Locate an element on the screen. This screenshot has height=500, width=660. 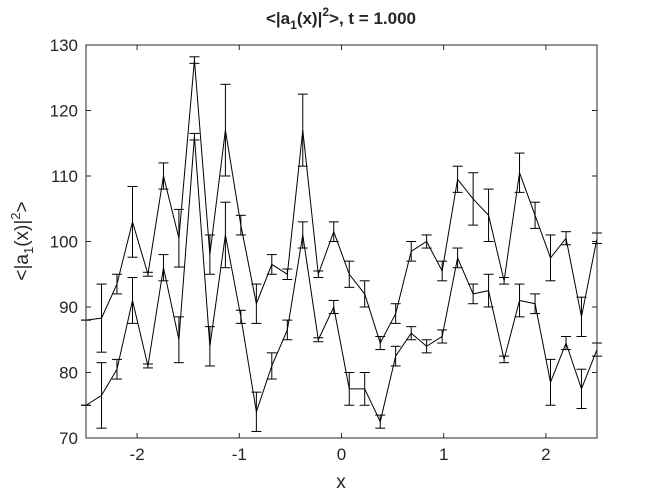
y-tick-label: 100 is located at coordinates (64, 242).